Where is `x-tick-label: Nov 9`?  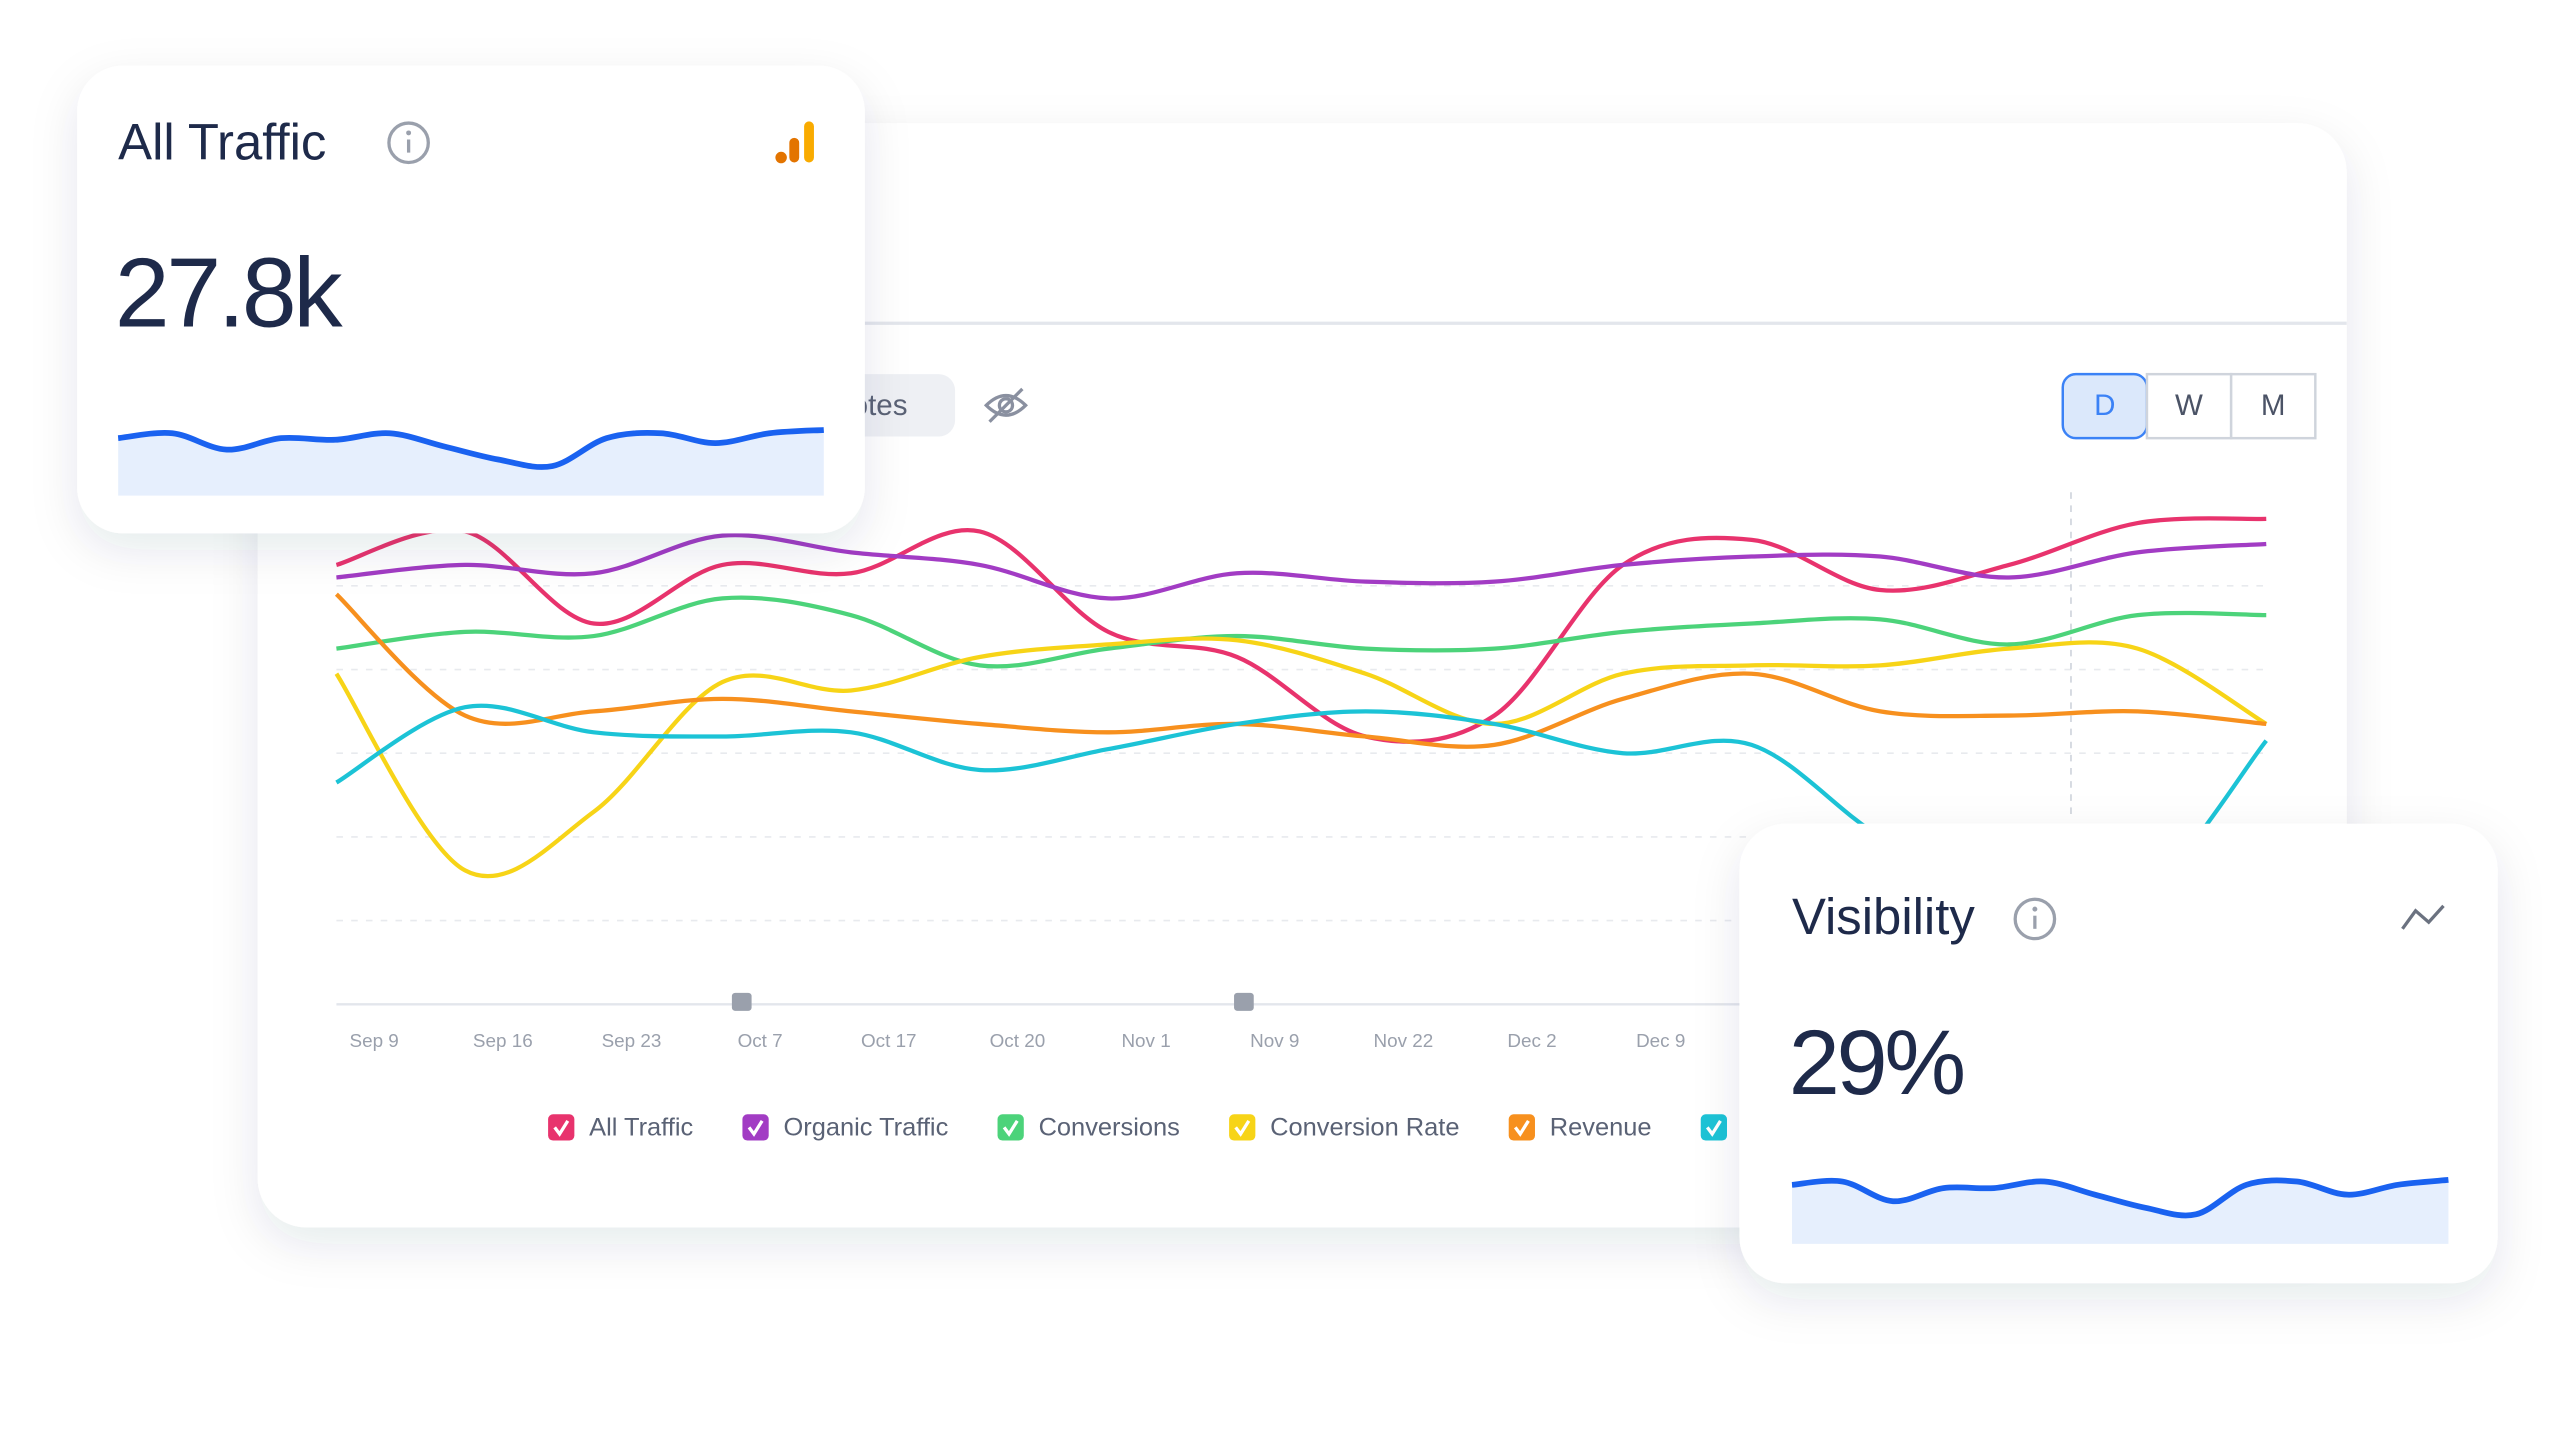
x-tick-label: Nov 9 is located at coordinates (1274, 1040).